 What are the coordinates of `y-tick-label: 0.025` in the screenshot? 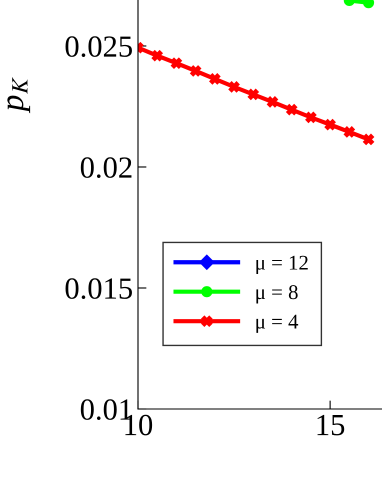 It's located at (99, 47).